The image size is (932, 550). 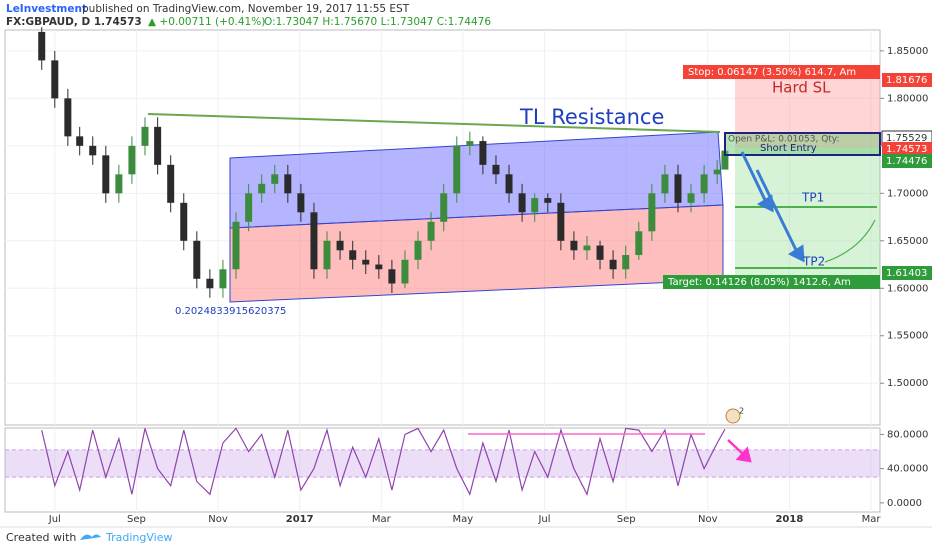 I want to click on osc-line, so click(x=383, y=462).